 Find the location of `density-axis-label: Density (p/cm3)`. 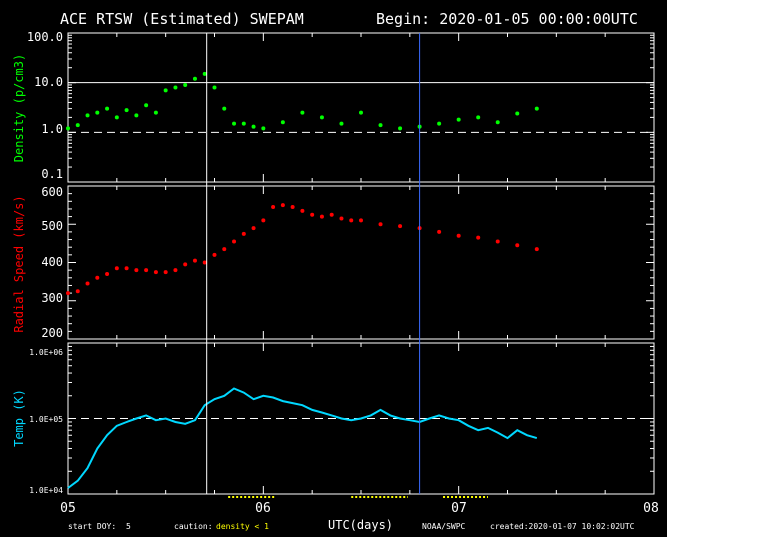

density-axis-label: Density (p/cm3) is located at coordinates (19, 108).